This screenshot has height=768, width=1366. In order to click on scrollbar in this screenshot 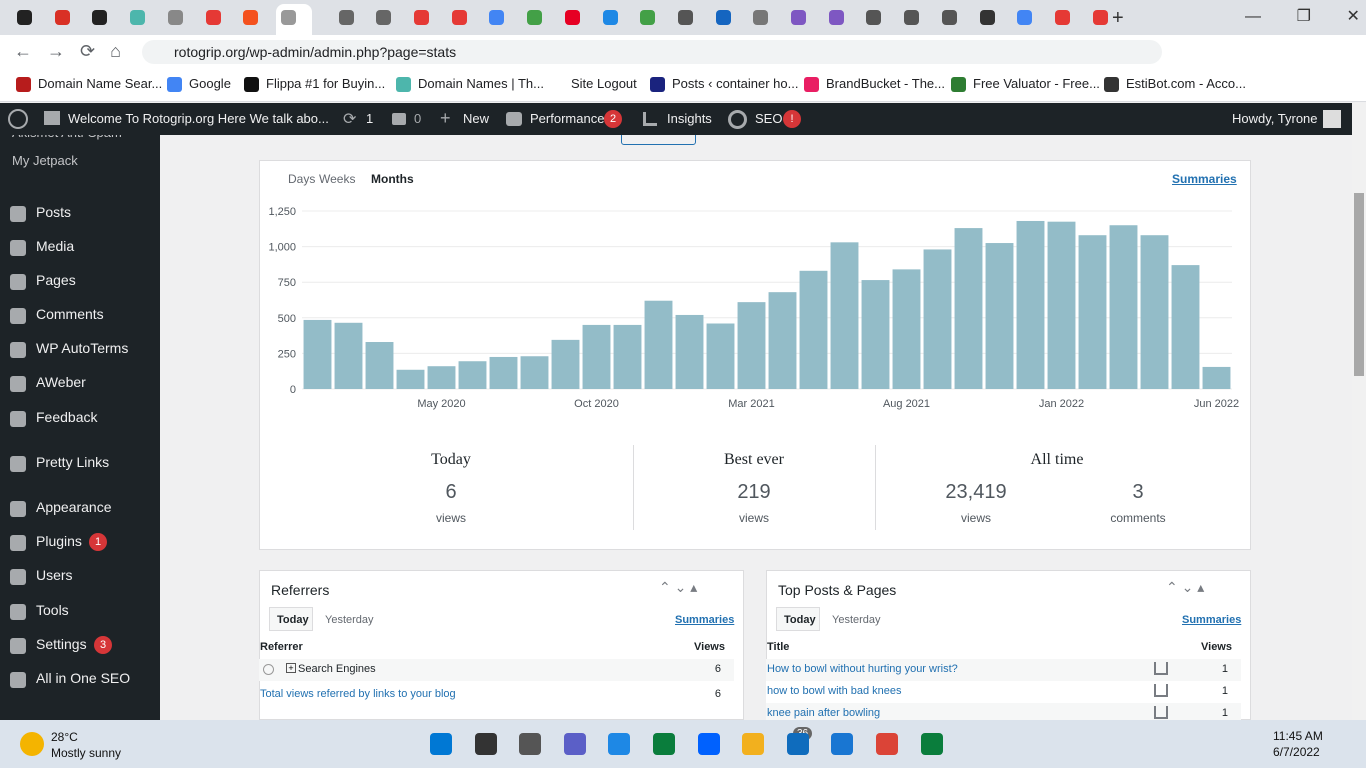, I will do `click(1359, 411)`.